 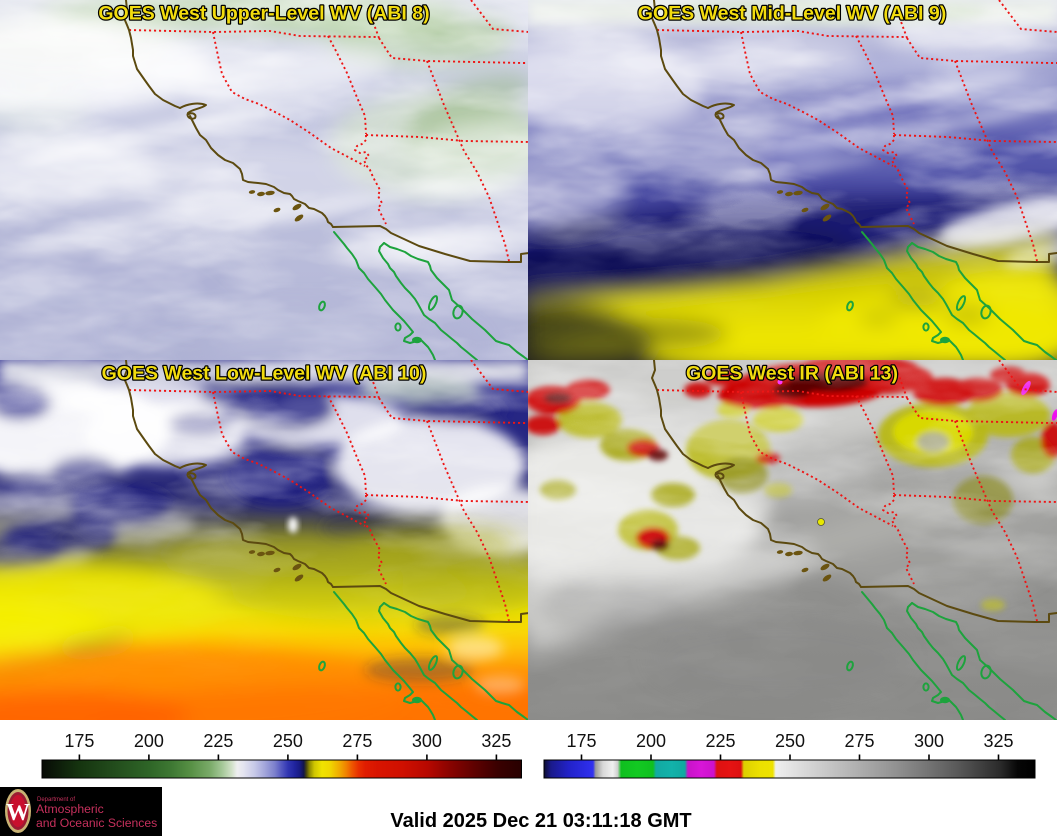 What do you see at coordinates (792, 374) in the screenshot?
I see `svg-text: GOES West IR (ABI 13)` at bounding box center [792, 374].